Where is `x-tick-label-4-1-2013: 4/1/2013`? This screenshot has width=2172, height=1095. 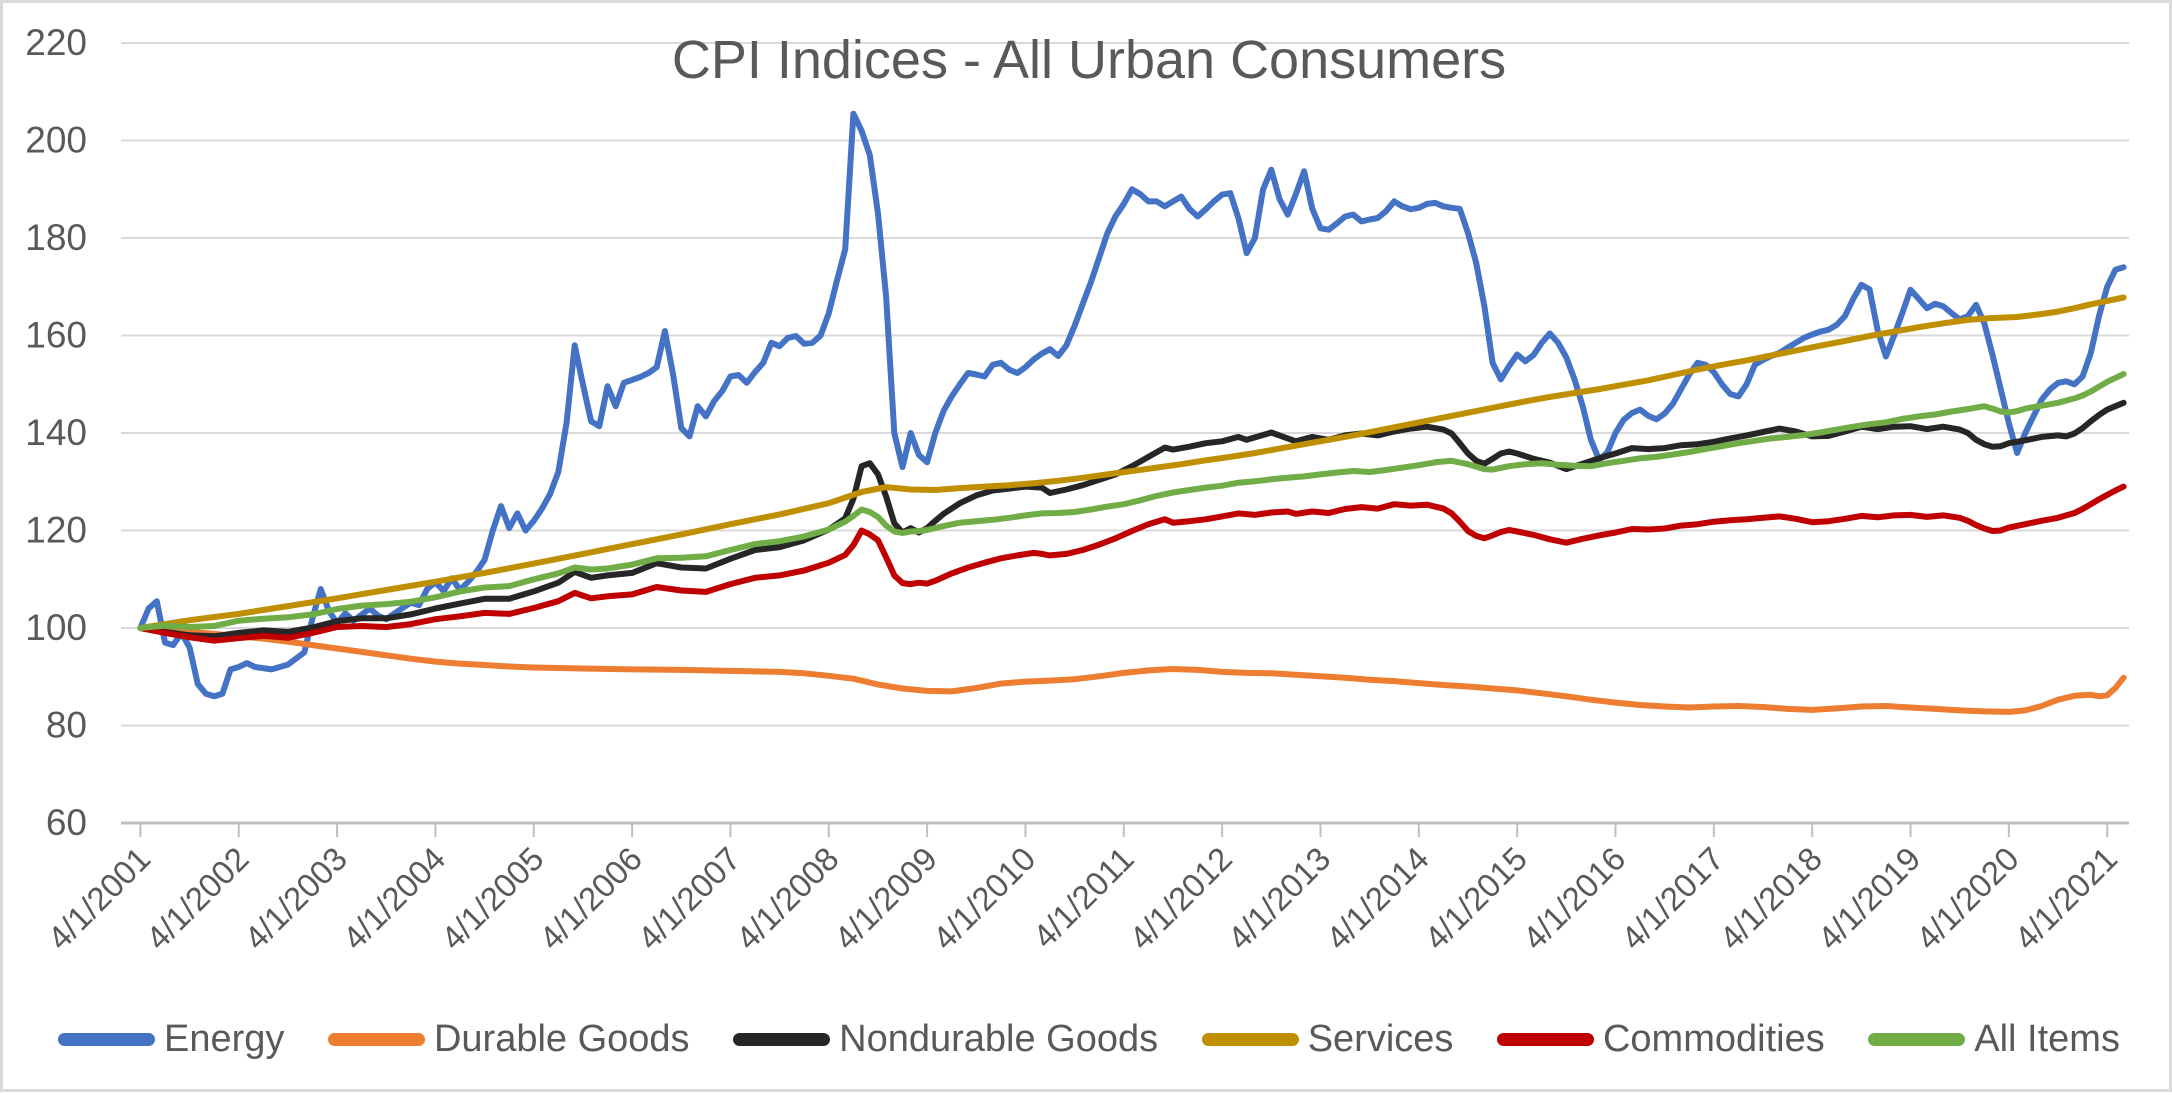 x-tick-label-4-1-2013: 4/1/2013 is located at coordinates (1278, 898).